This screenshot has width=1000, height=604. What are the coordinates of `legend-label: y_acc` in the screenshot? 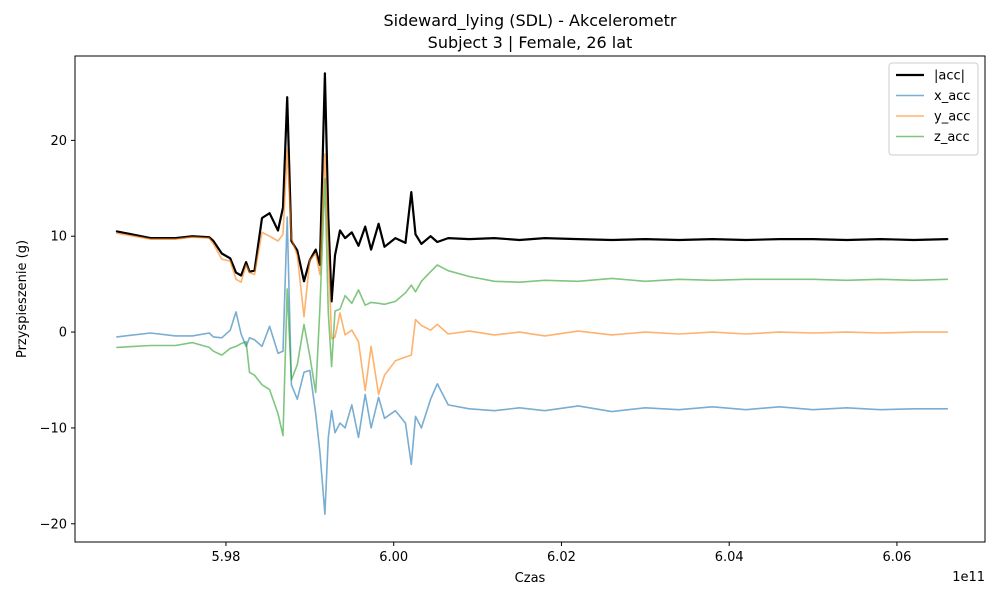 It's located at (952, 117).